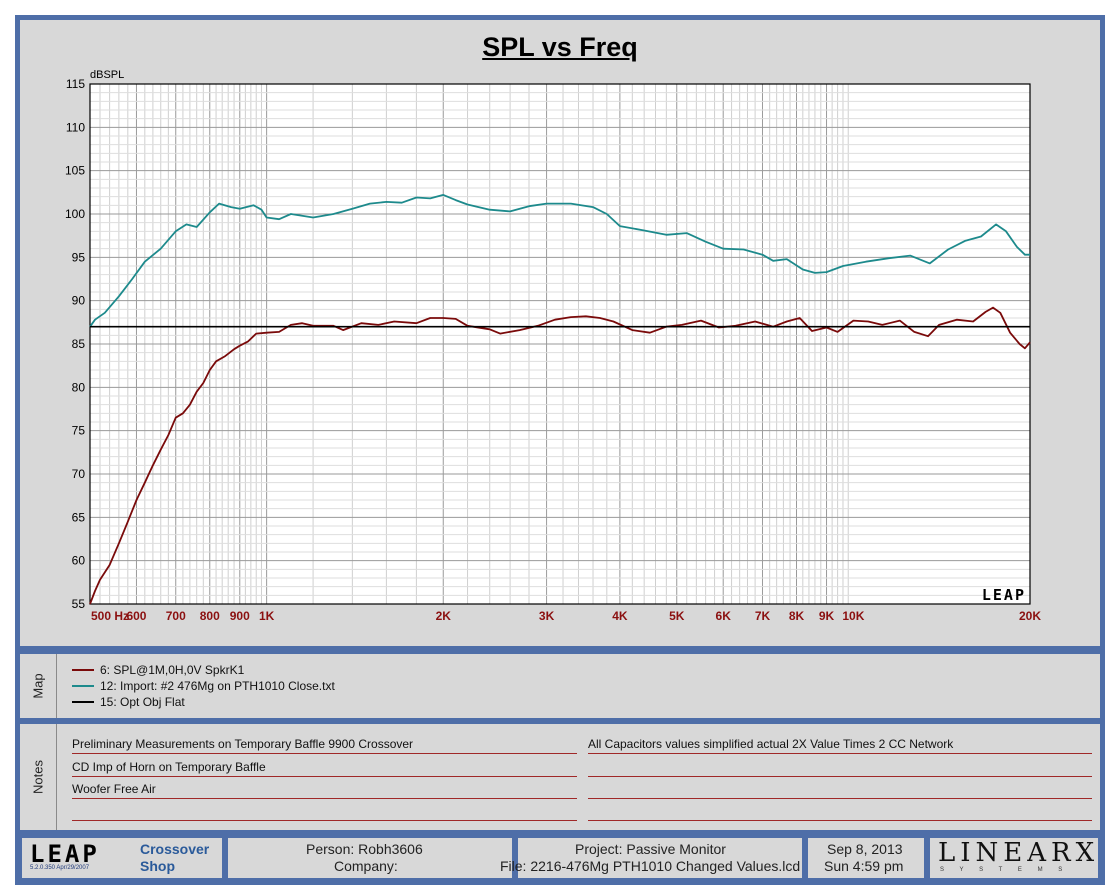 This screenshot has width=1120, height=896. I want to click on y-tick-label: 75, so click(79, 431).